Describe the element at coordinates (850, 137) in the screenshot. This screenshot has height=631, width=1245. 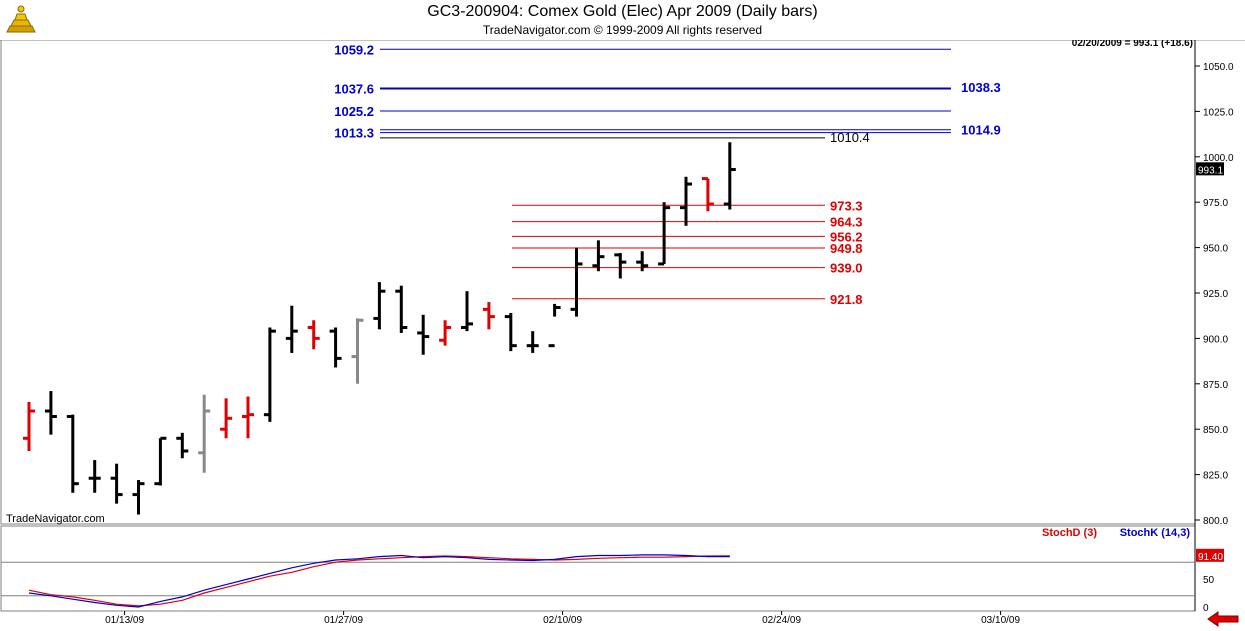
I see `black-level-label: 1010.4` at that location.